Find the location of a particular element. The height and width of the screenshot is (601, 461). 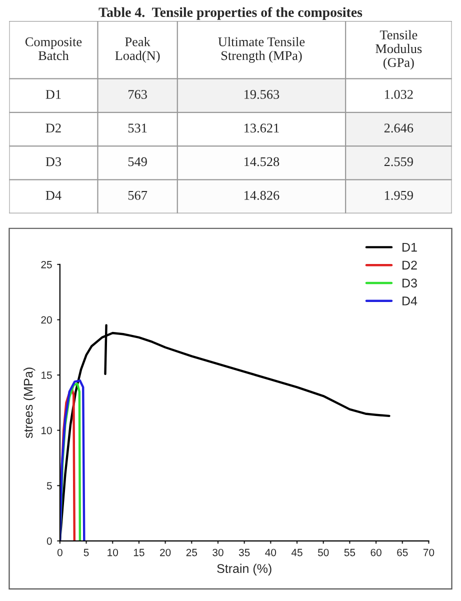

data-label: 763 is located at coordinates (137, 94).